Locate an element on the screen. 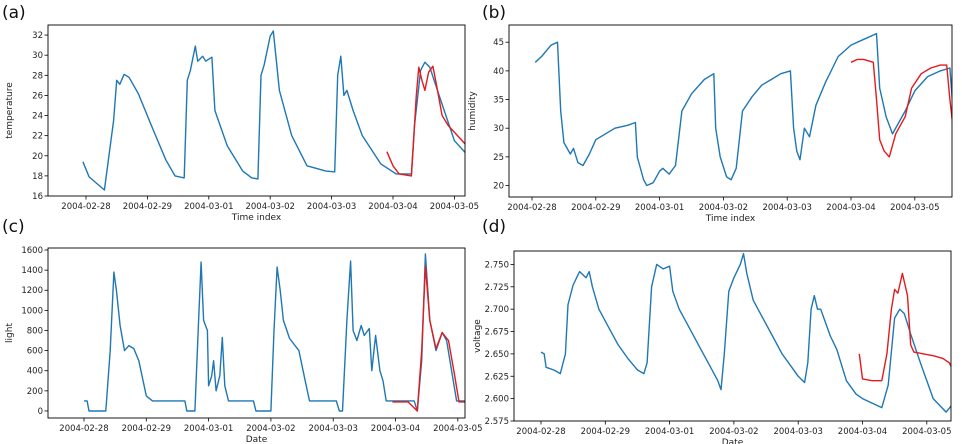  y-tick-label: 40 is located at coordinates (498, 72).